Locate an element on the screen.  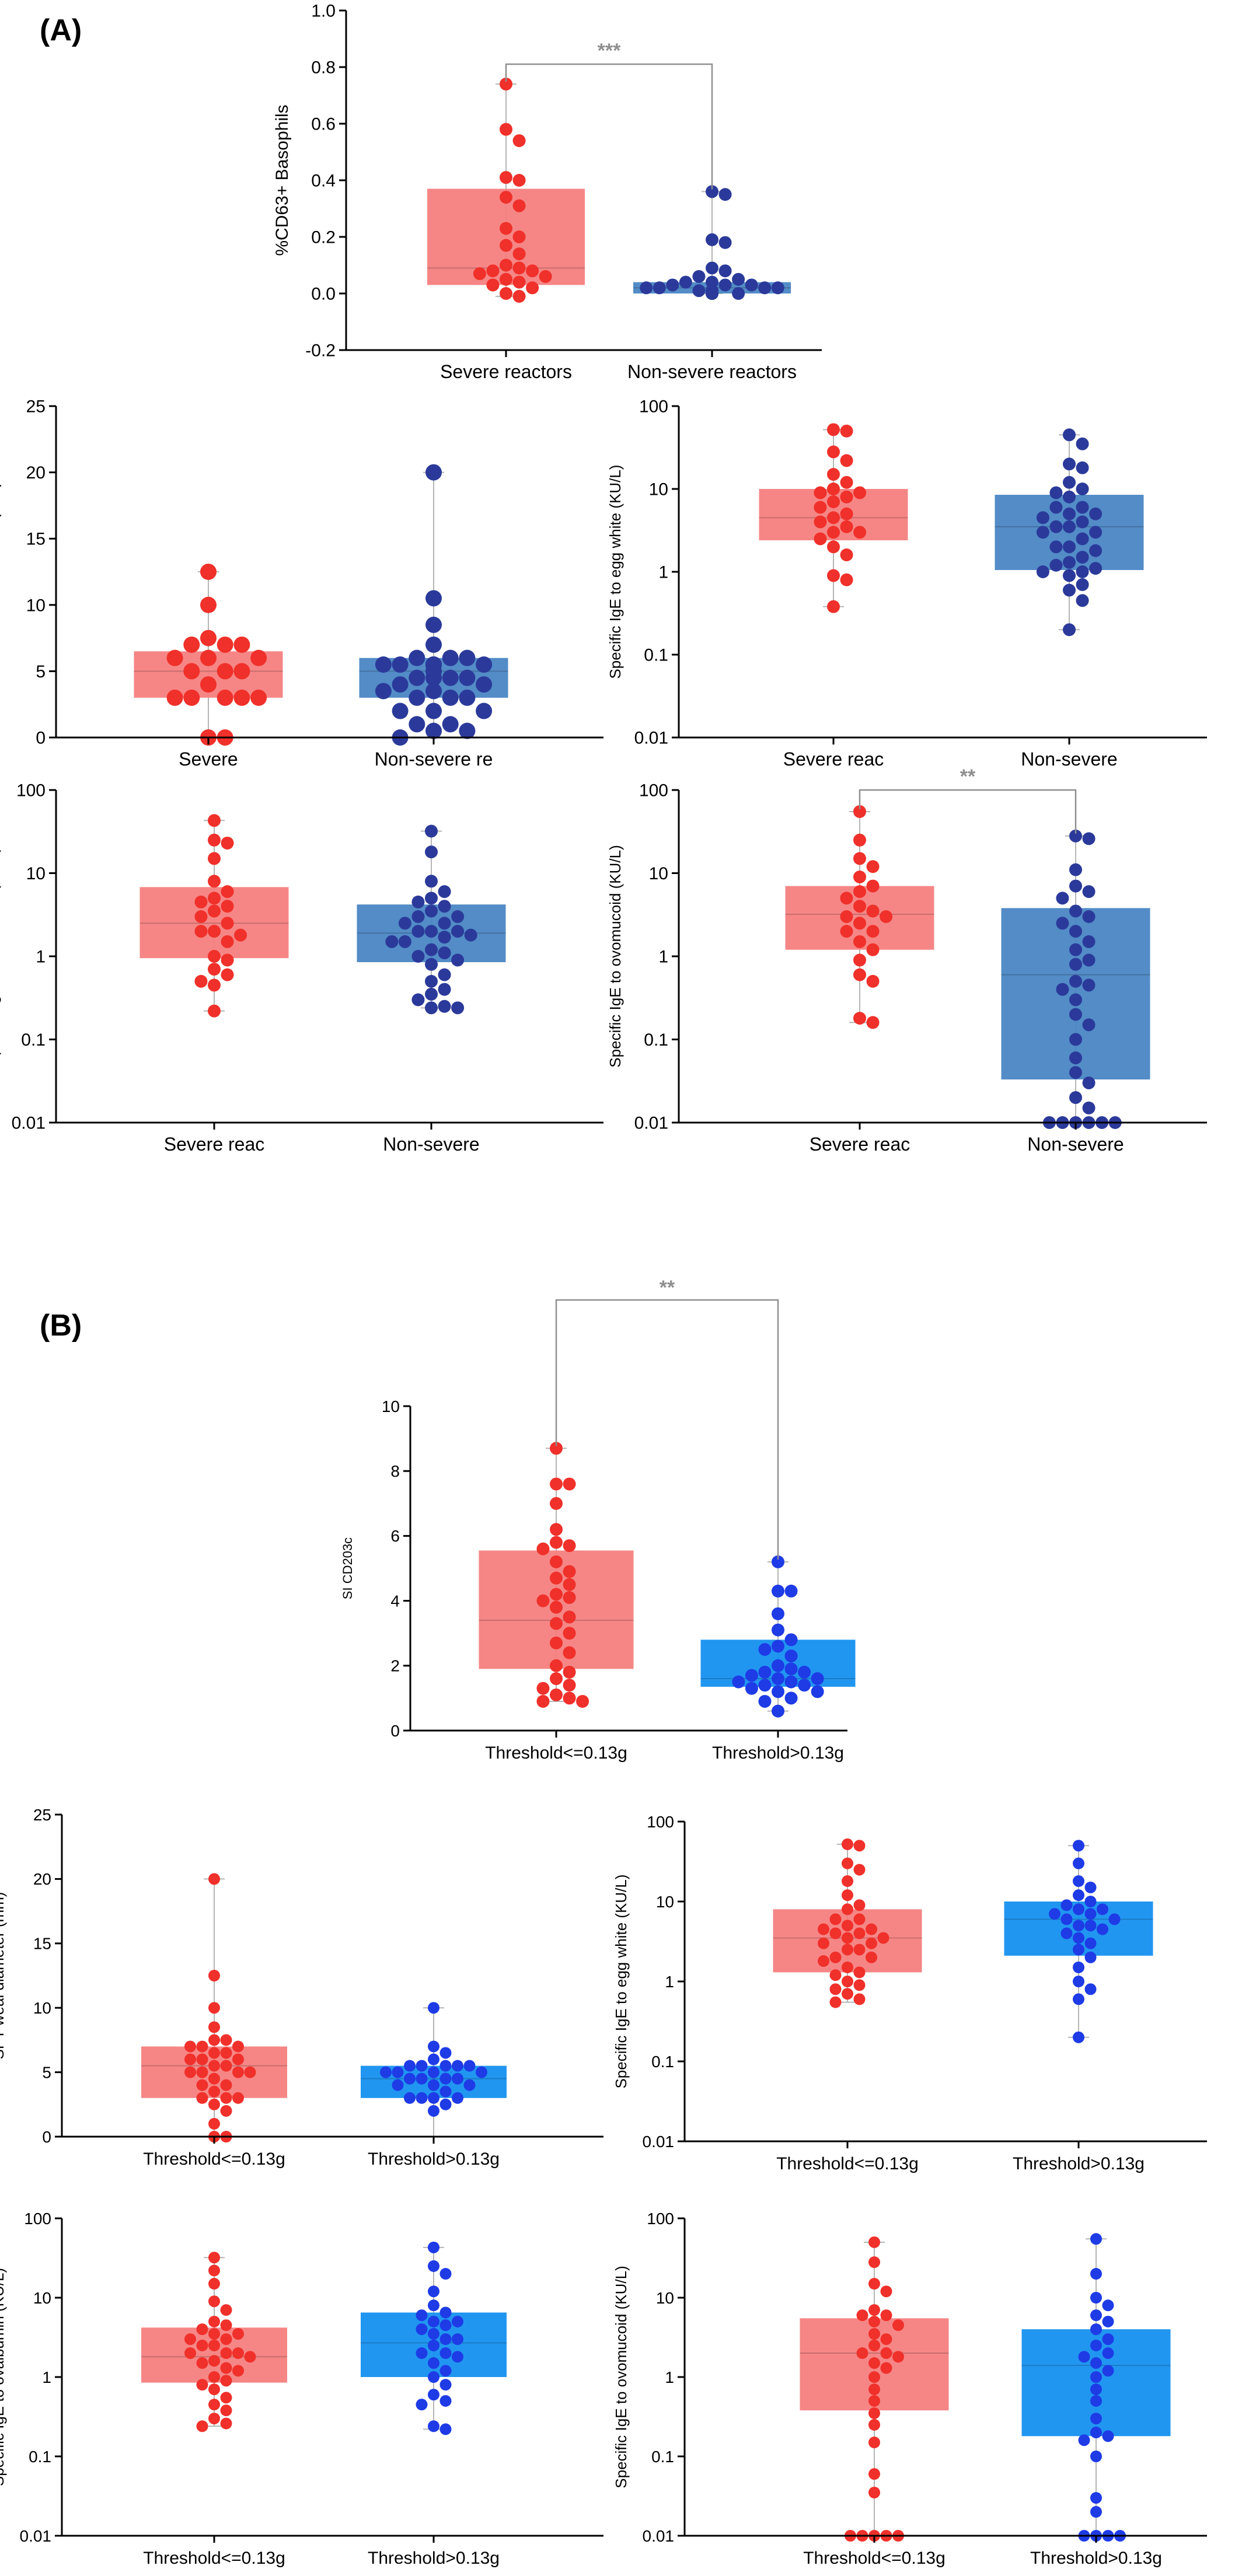
y-tick-label: 25 is located at coordinates (36, 407).